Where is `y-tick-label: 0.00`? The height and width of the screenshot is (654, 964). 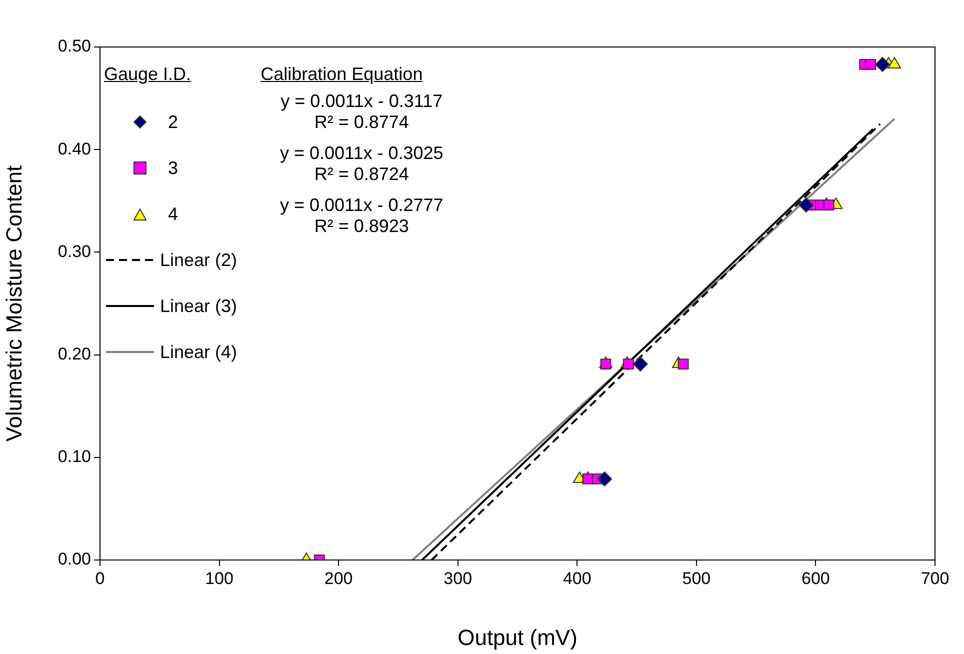 y-tick-label: 0.00 is located at coordinates (74, 559).